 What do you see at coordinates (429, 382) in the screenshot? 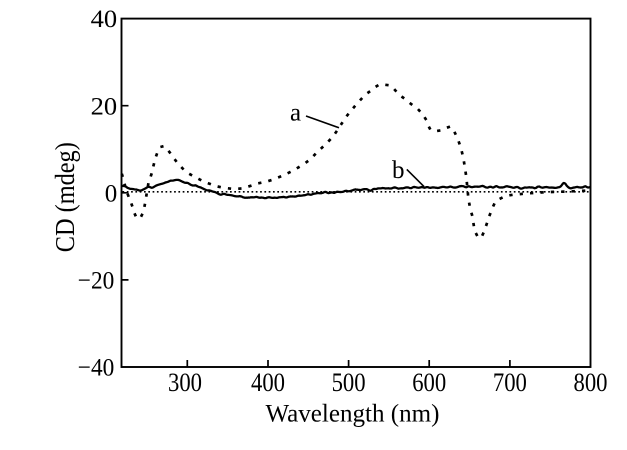
I see `svg-text: 600` at bounding box center [429, 382].